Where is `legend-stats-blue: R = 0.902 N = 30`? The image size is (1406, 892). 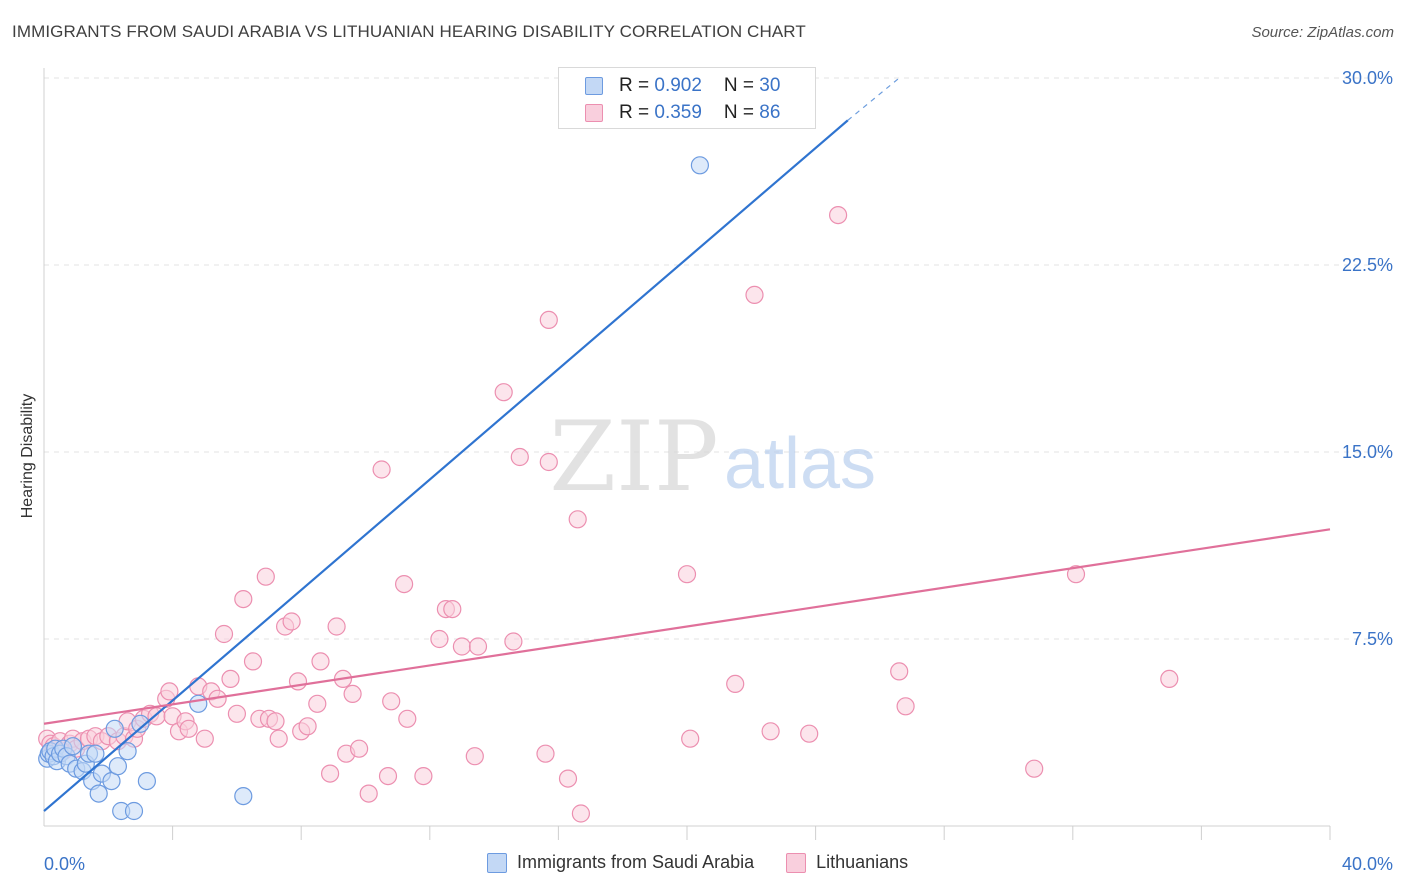 legend-stats-blue: R = 0.902 N = 30 is located at coordinates (699, 86).